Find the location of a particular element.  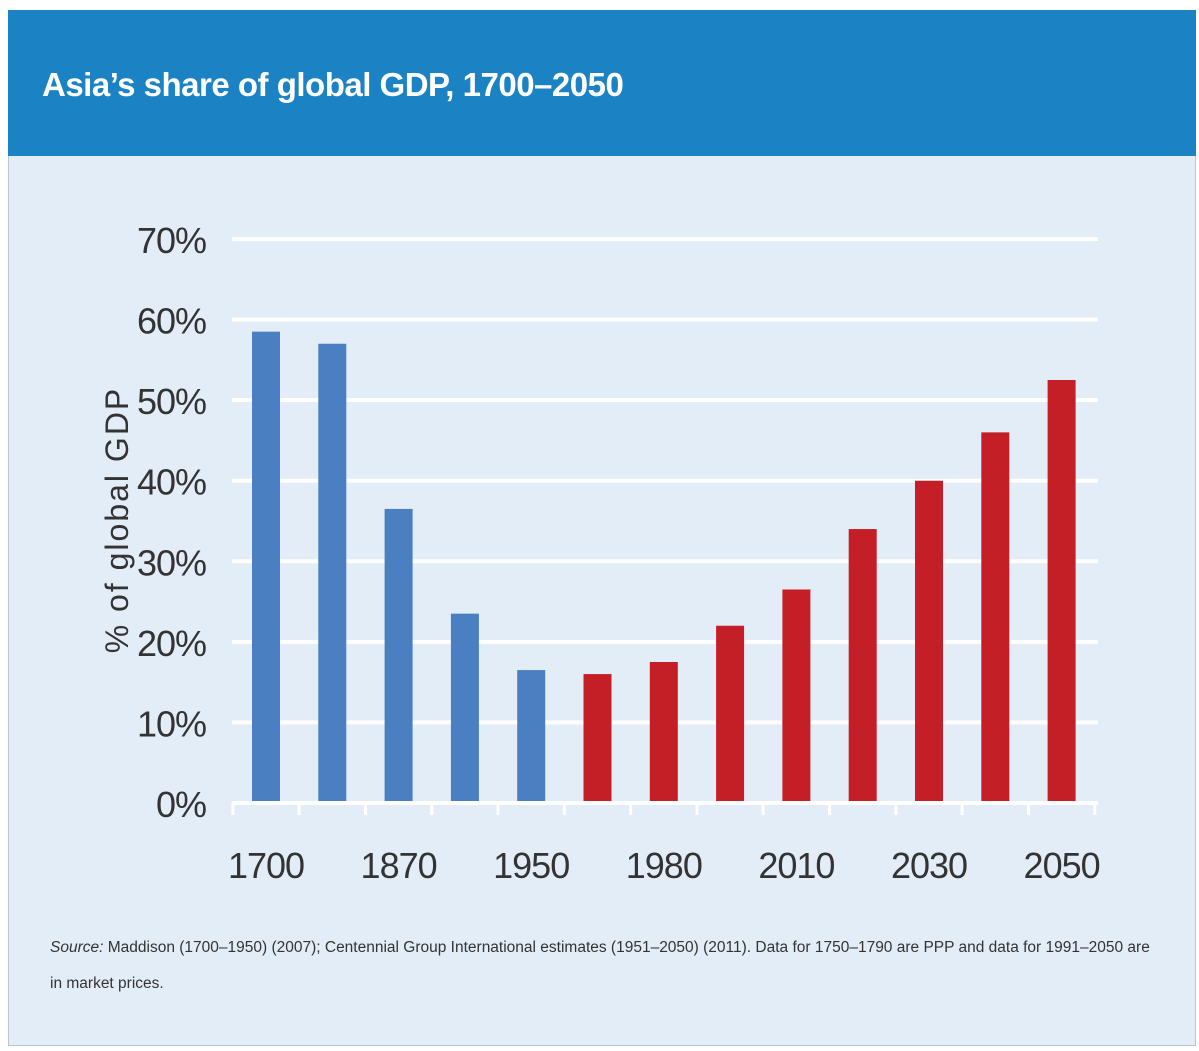

y-tick-label: 20% is located at coordinates (171, 643).